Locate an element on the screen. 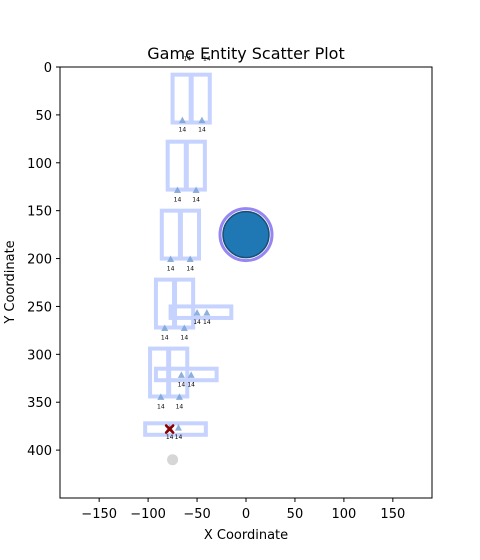 This screenshot has width=480, height=560. player-ring is located at coordinates (246, 235).